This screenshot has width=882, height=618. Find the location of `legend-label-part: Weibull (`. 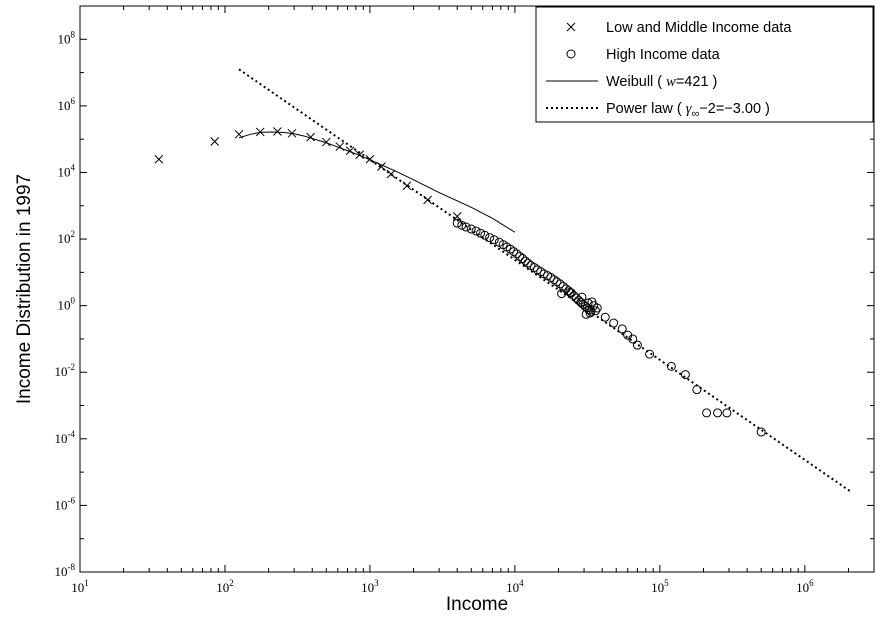

legend-label-part: Weibull ( is located at coordinates (636, 82).